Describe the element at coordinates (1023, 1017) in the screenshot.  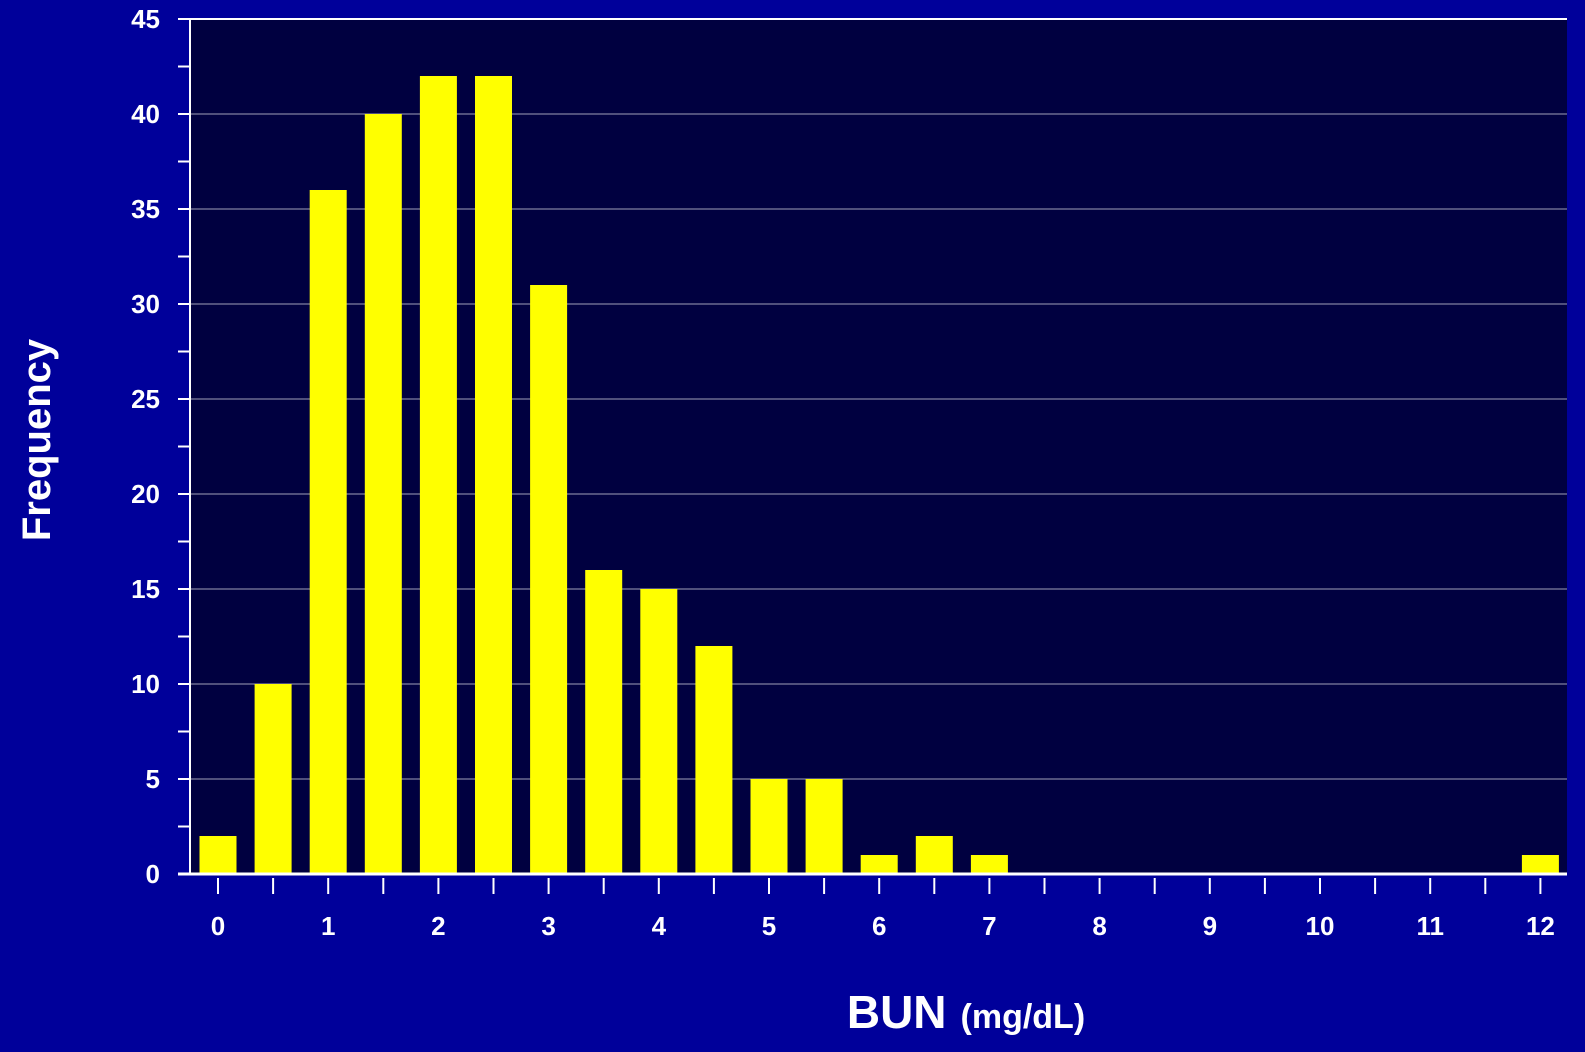
I see `x-axis-title-unit: (mg/dL)` at that location.